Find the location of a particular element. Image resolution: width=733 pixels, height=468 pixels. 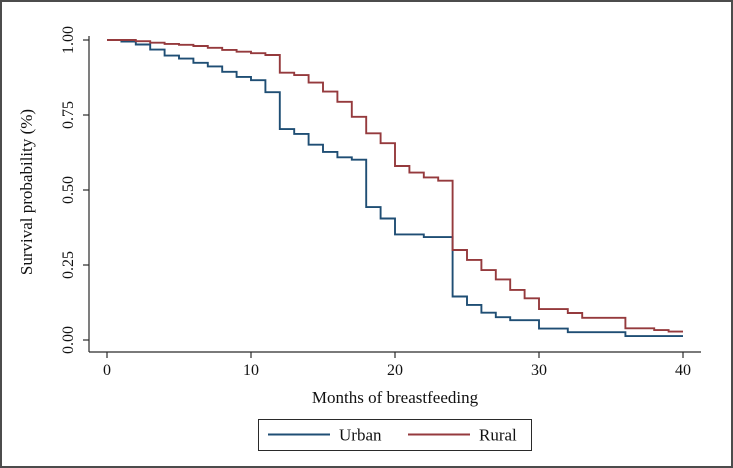

x-tick-label: 0 is located at coordinates (107, 370).